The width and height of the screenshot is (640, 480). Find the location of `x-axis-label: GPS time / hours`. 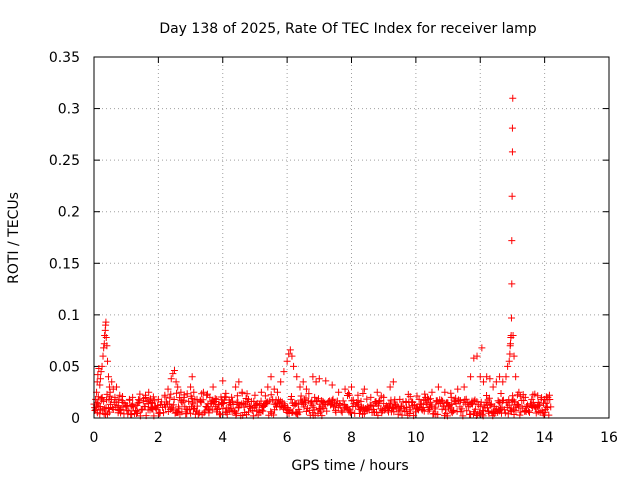

x-axis-label: GPS time / hours is located at coordinates (349, 466).